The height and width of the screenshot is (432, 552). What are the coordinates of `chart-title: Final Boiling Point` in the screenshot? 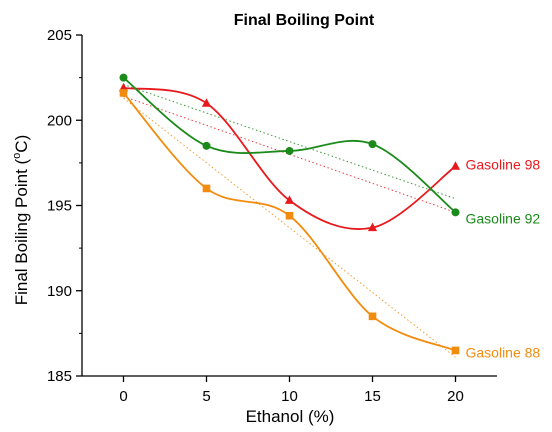 It's located at (304, 20).